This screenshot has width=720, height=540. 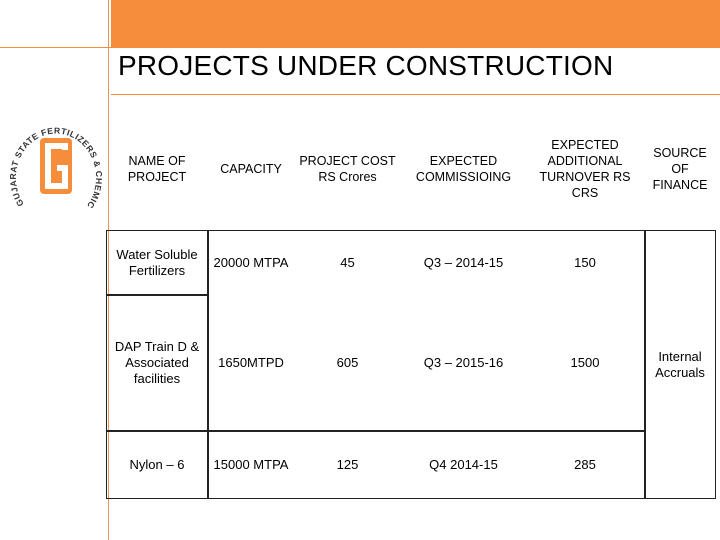 I want to click on cell-cost: 605, so click(x=347, y=362).